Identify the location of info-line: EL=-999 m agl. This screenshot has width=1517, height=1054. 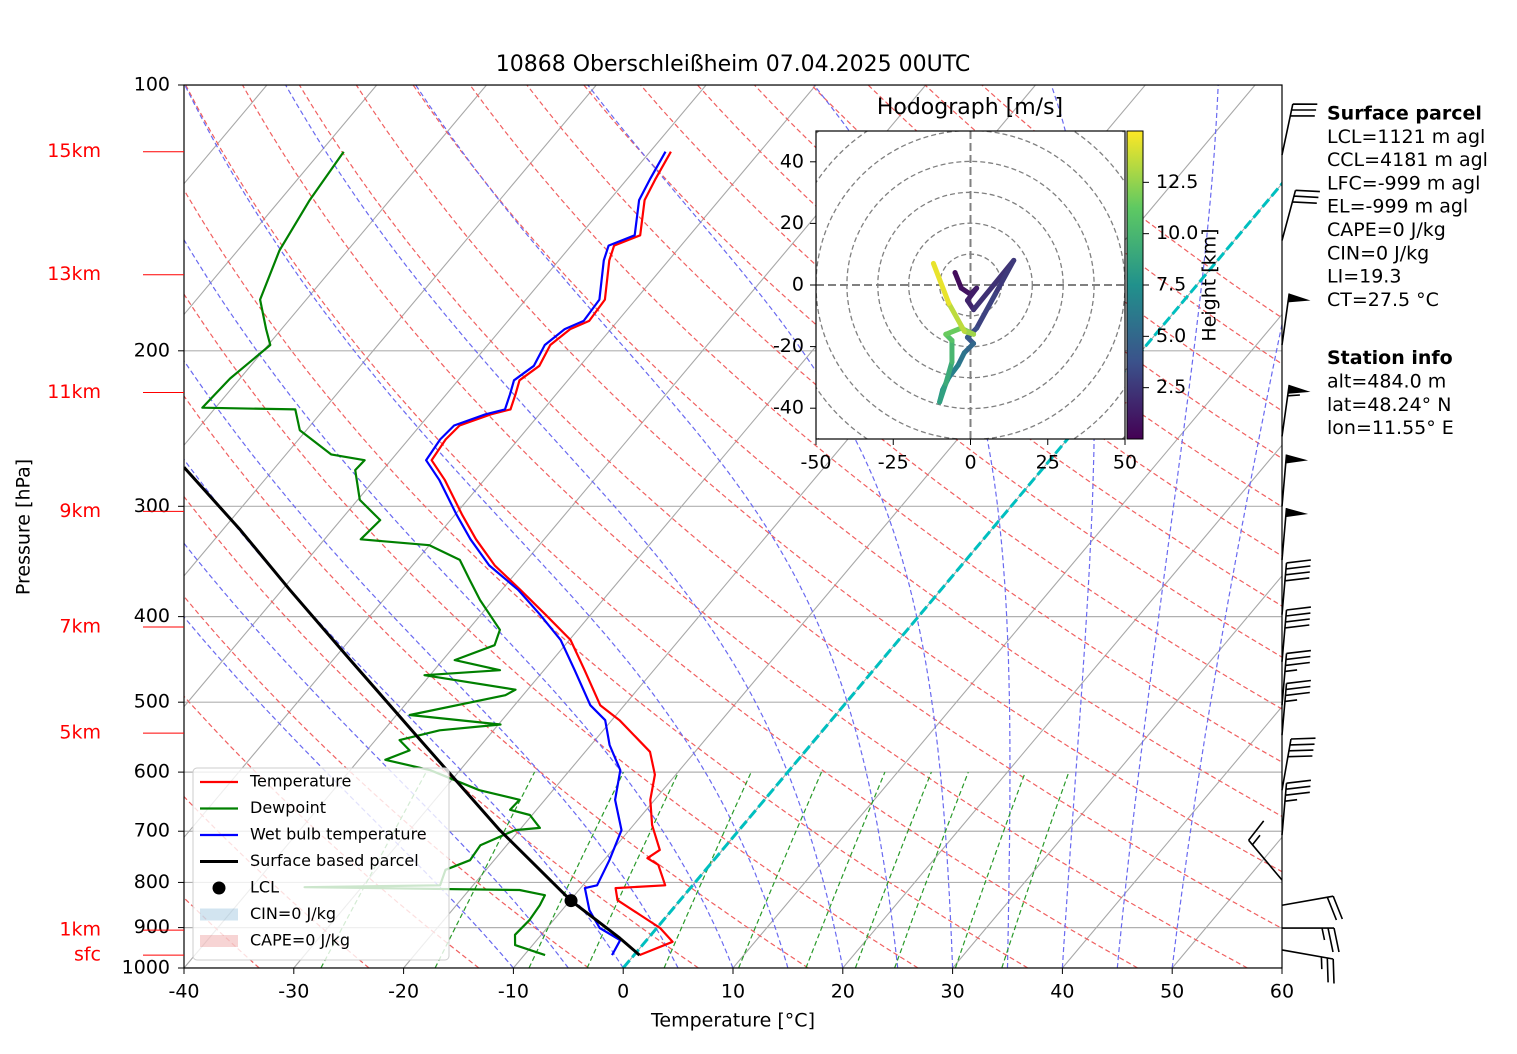
(1397, 207).